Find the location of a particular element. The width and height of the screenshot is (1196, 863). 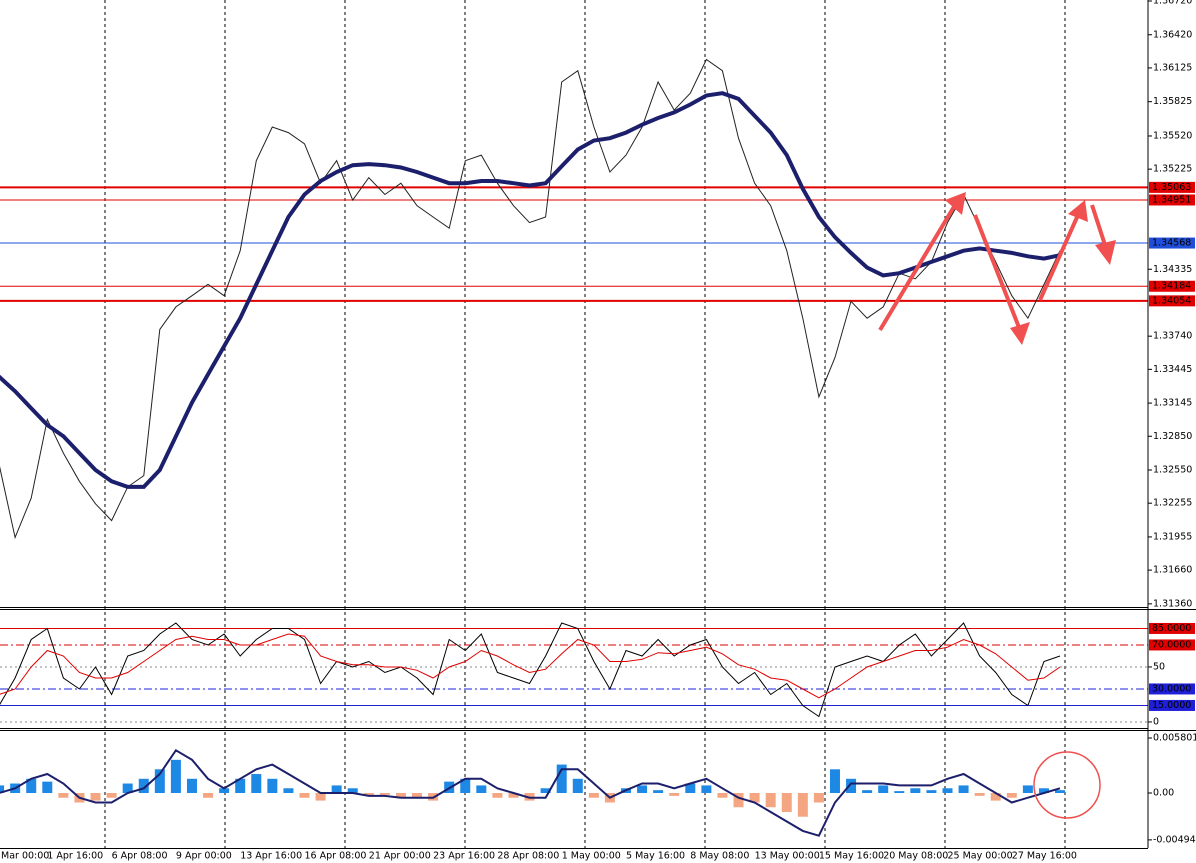

x-tick-label: 1 May 00:00 is located at coordinates (591, 856).